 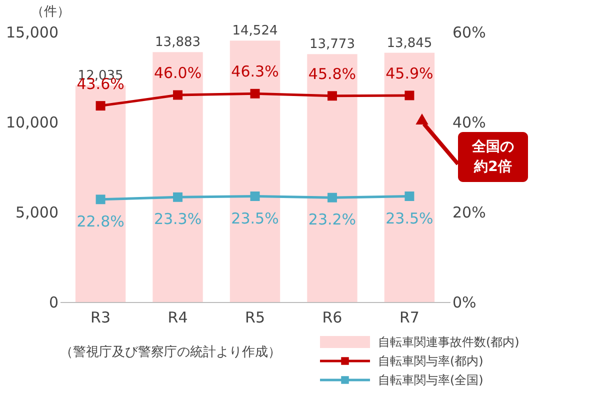 I want to click on y2-tick-label: 0%, so click(x=464, y=303).